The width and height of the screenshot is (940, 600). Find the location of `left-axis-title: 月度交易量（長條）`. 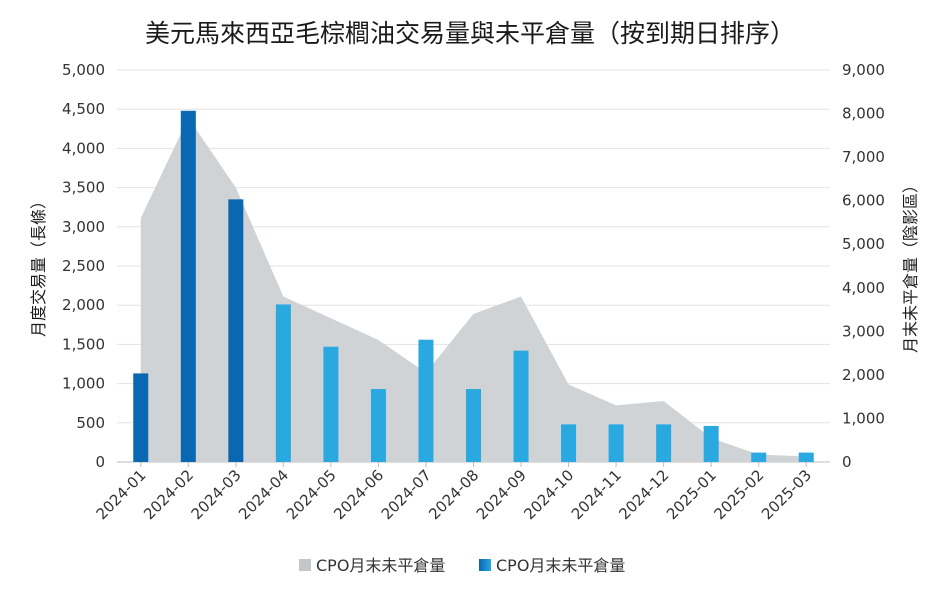

left-axis-title: 月度交易量（長條） is located at coordinates (38, 265).